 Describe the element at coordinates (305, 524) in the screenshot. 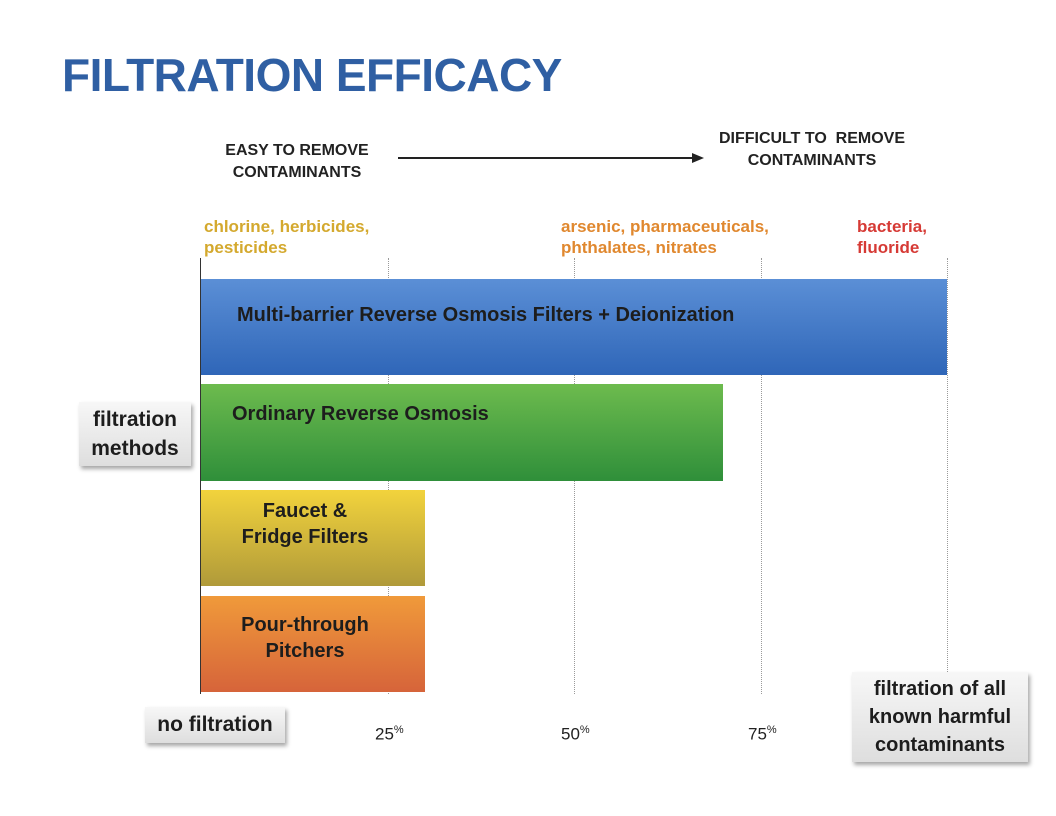

I see `bar-label-faucet-fridge: Faucet & Fridge Filters` at that location.